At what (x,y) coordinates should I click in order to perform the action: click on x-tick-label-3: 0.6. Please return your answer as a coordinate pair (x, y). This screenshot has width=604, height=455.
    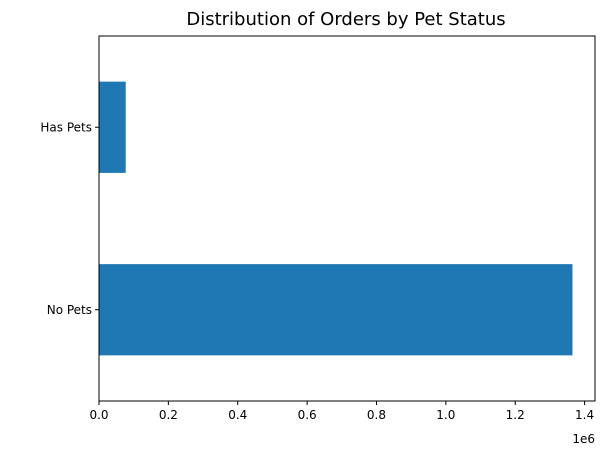
    Looking at the image, I should click on (307, 415).